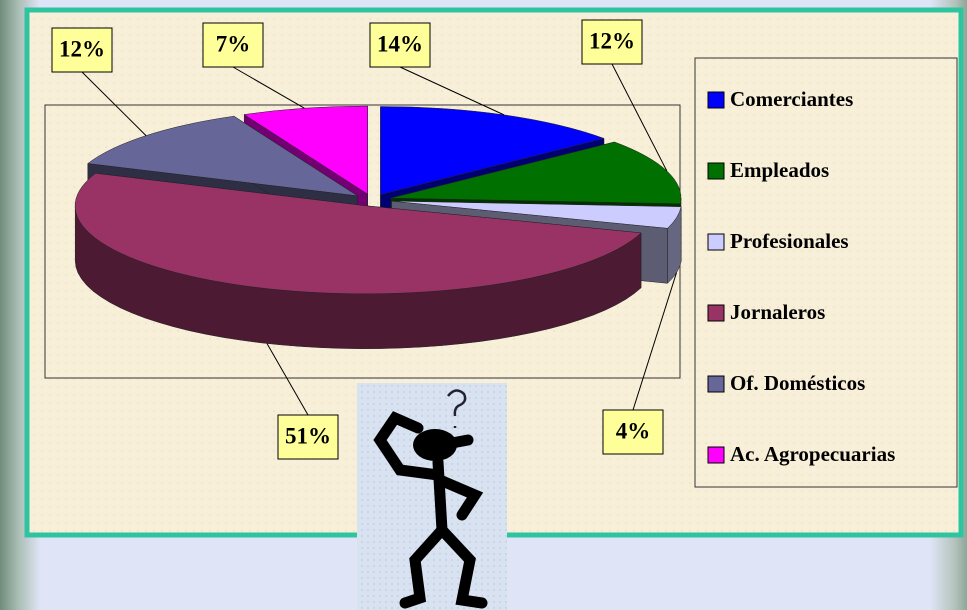  I want to click on data-label: 4%, so click(633, 430).